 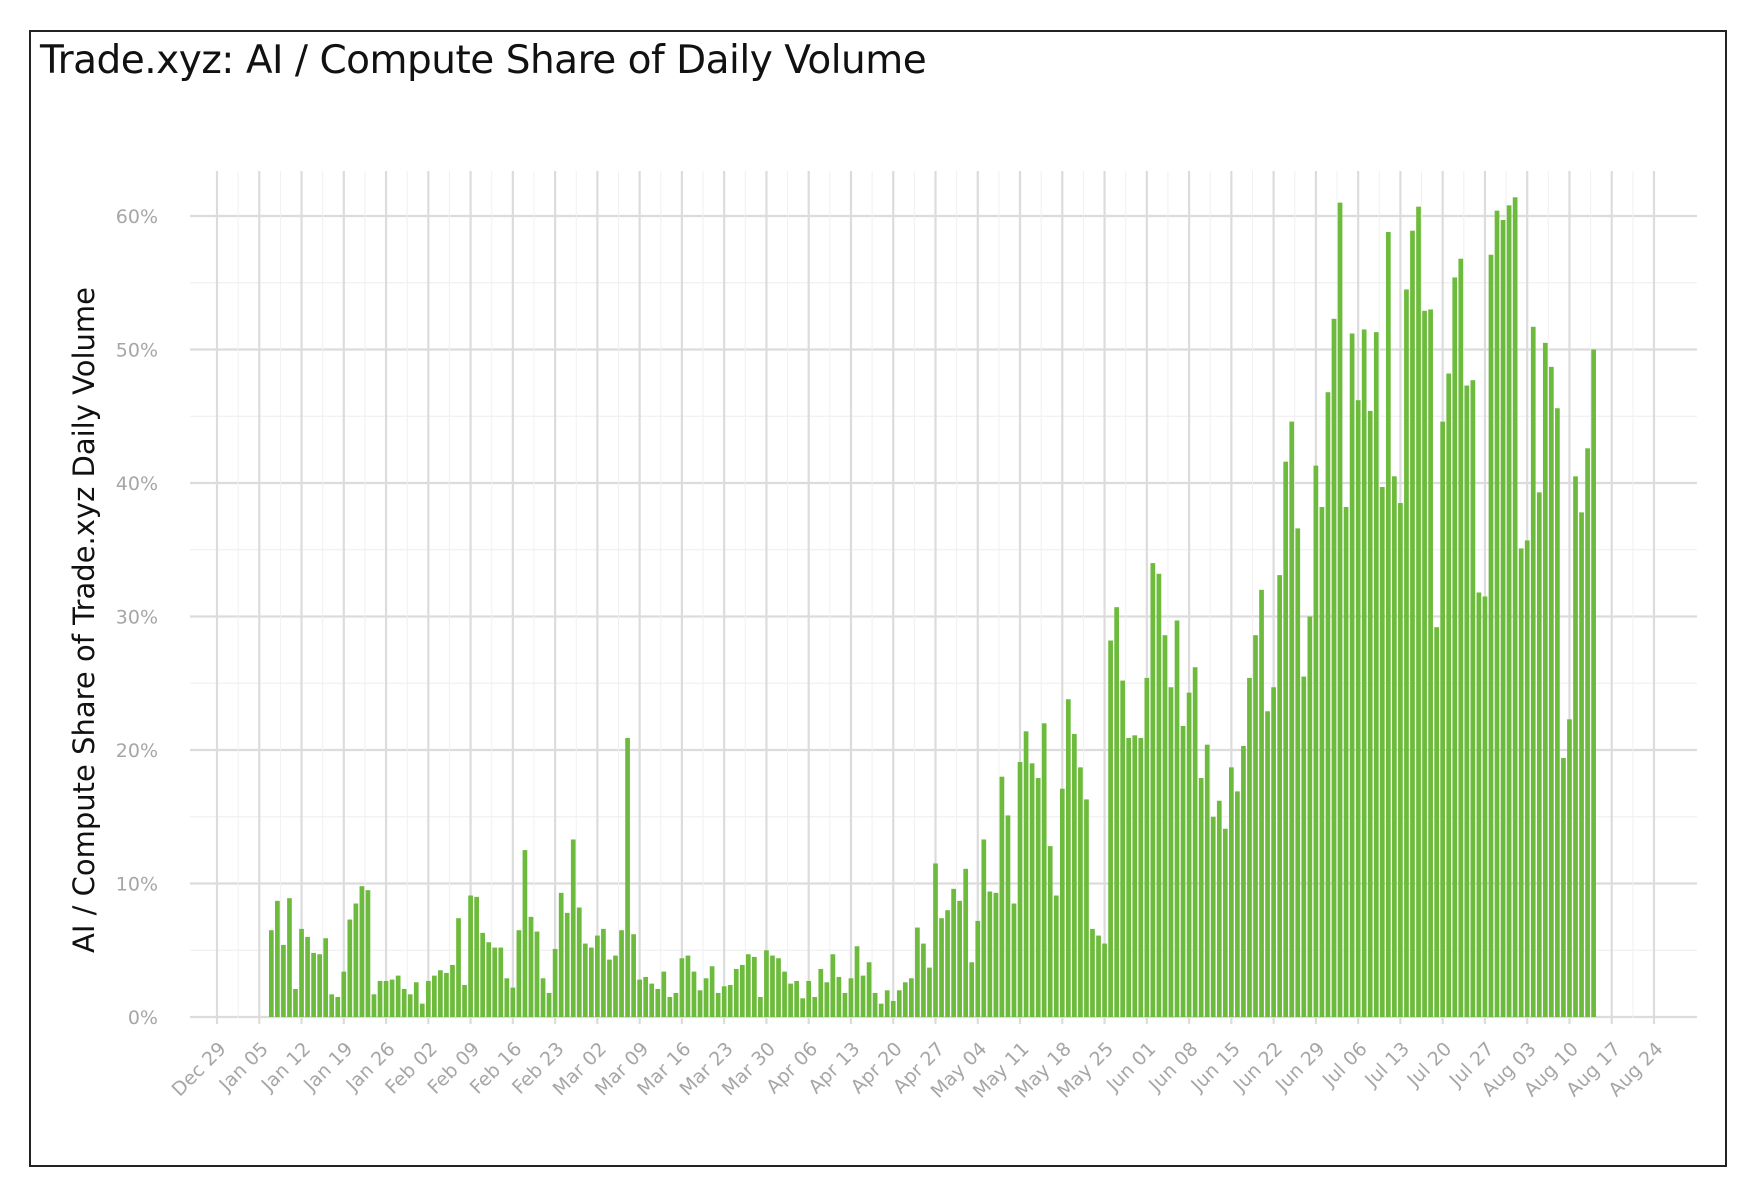 I want to click on y-tick-label: 40%, so click(x=137, y=484).